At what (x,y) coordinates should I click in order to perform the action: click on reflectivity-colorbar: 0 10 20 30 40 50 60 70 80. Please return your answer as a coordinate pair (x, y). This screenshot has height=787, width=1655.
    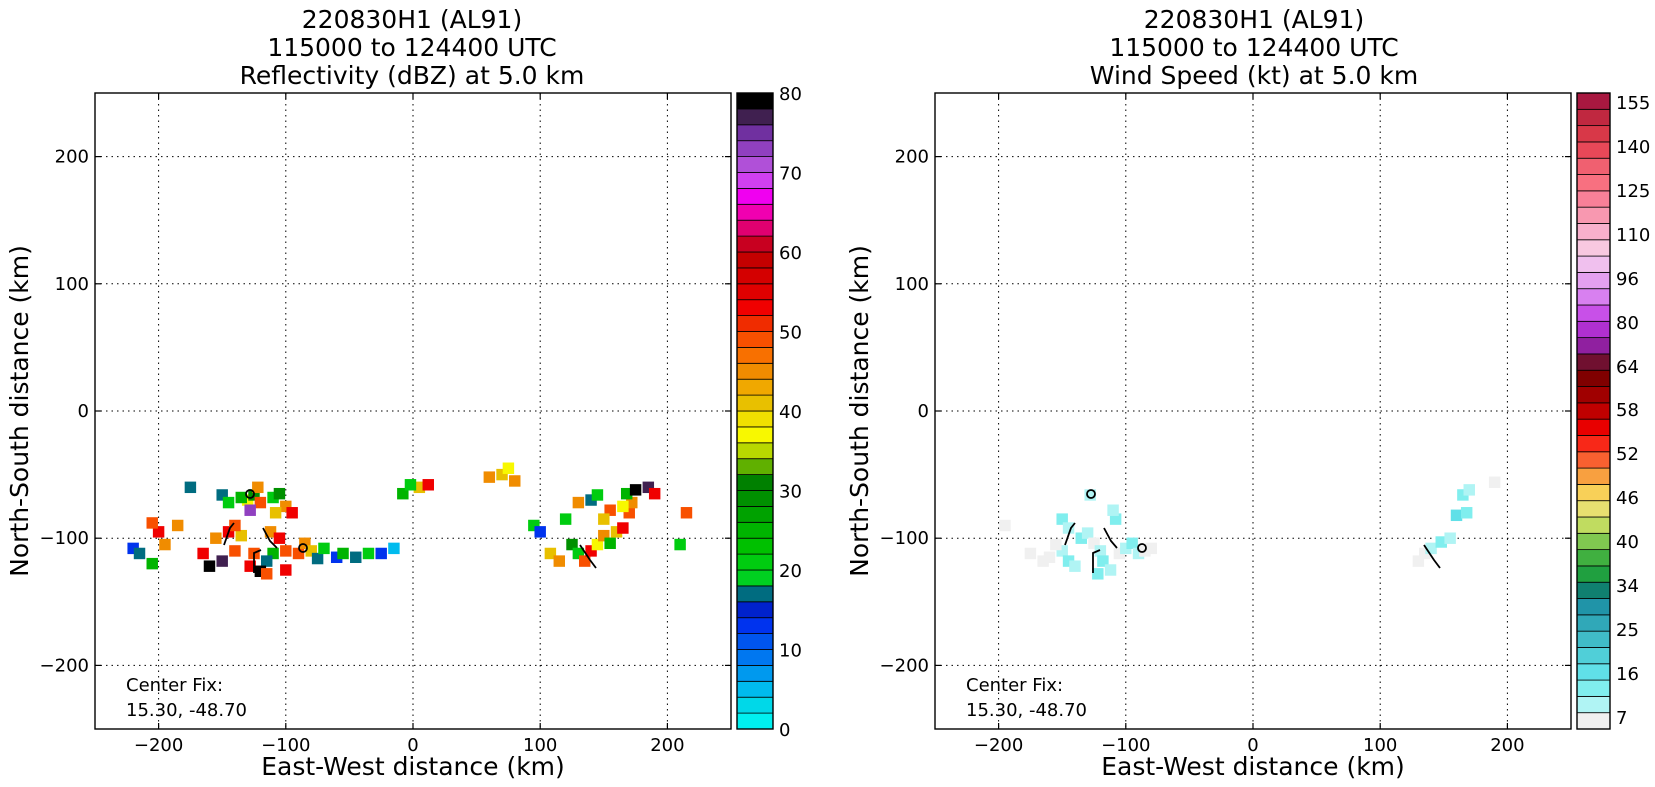
    Looking at the image, I should click on (769, 412).